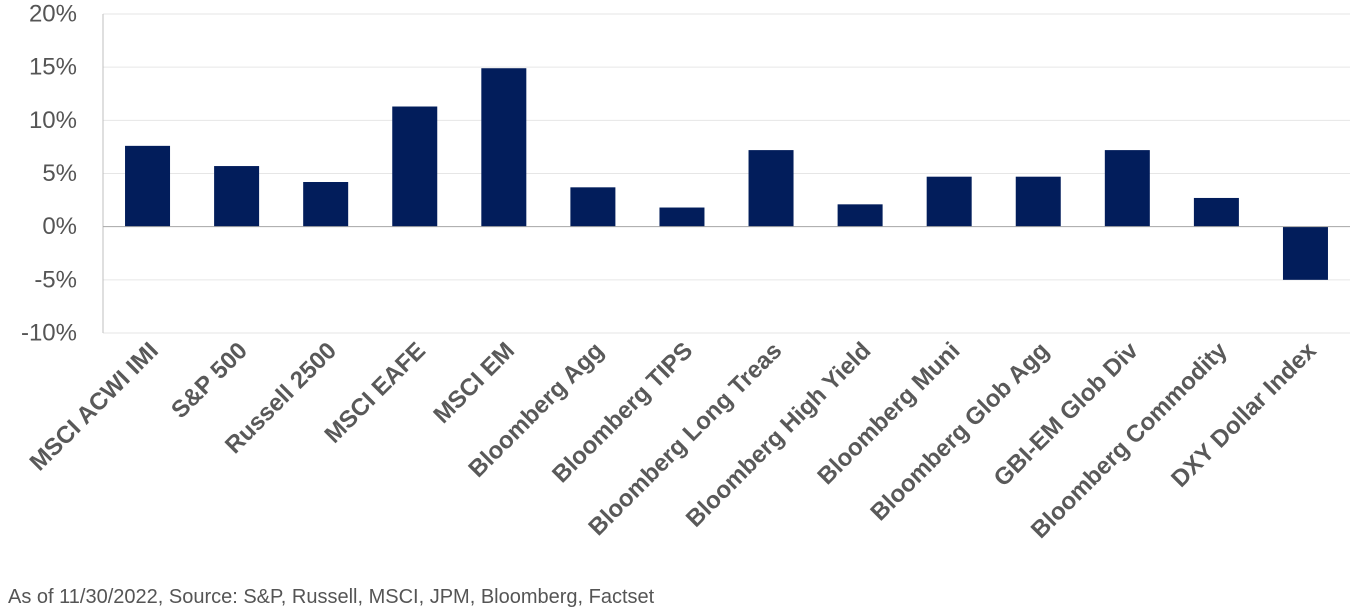 The width and height of the screenshot is (1356, 615). Describe the element at coordinates (55, 279) in the screenshot. I see `y-tick-label: -5%` at that location.